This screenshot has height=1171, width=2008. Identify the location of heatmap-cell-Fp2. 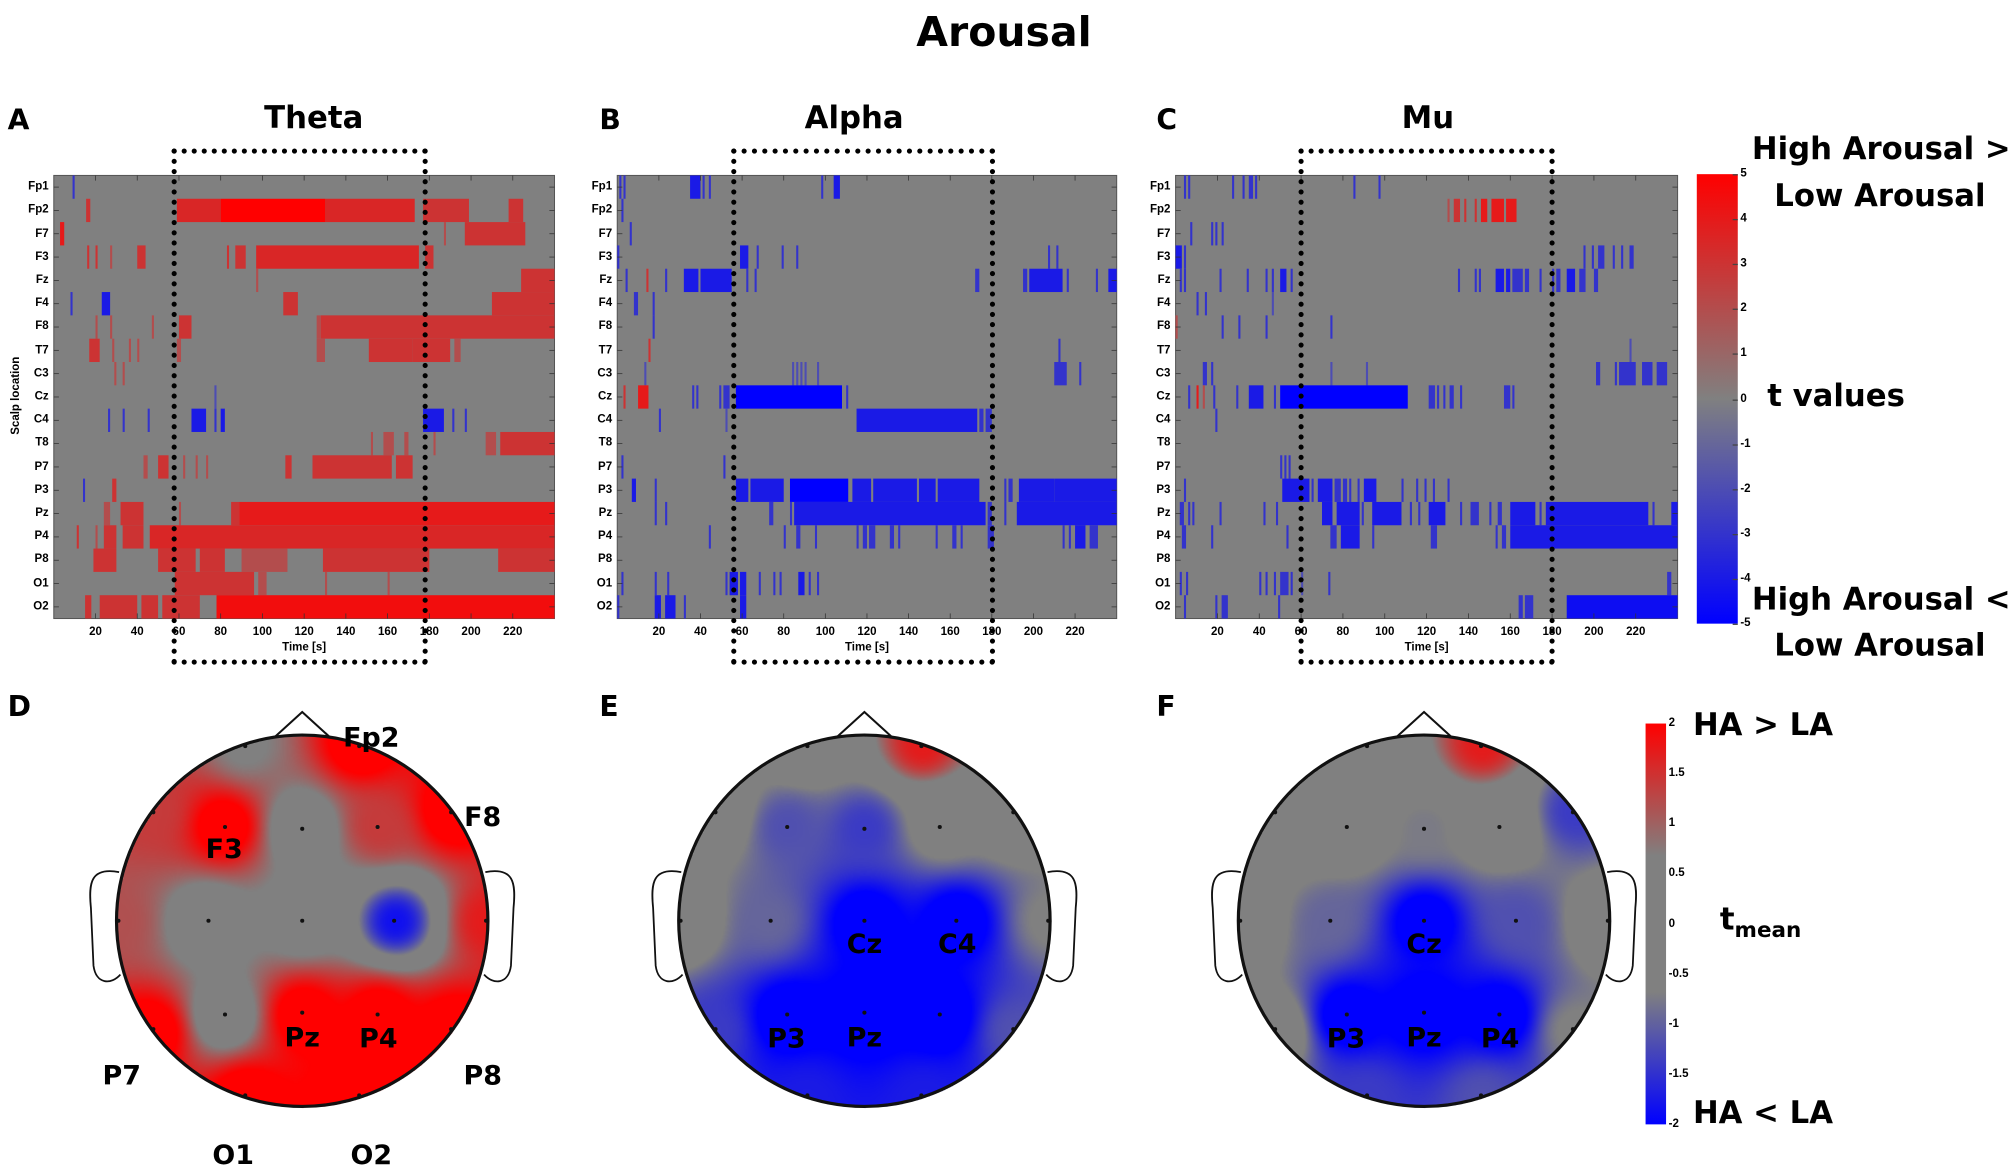
(622, 210).